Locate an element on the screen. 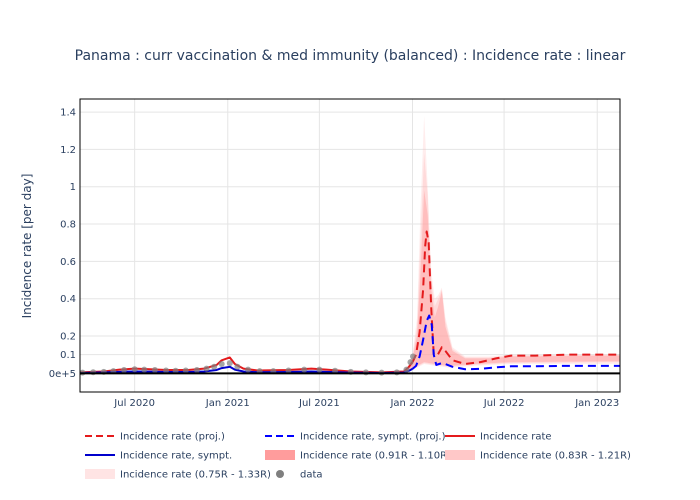 This screenshot has height=500, width=700. y-tick-label: 0e+5 is located at coordinates (62, 374).